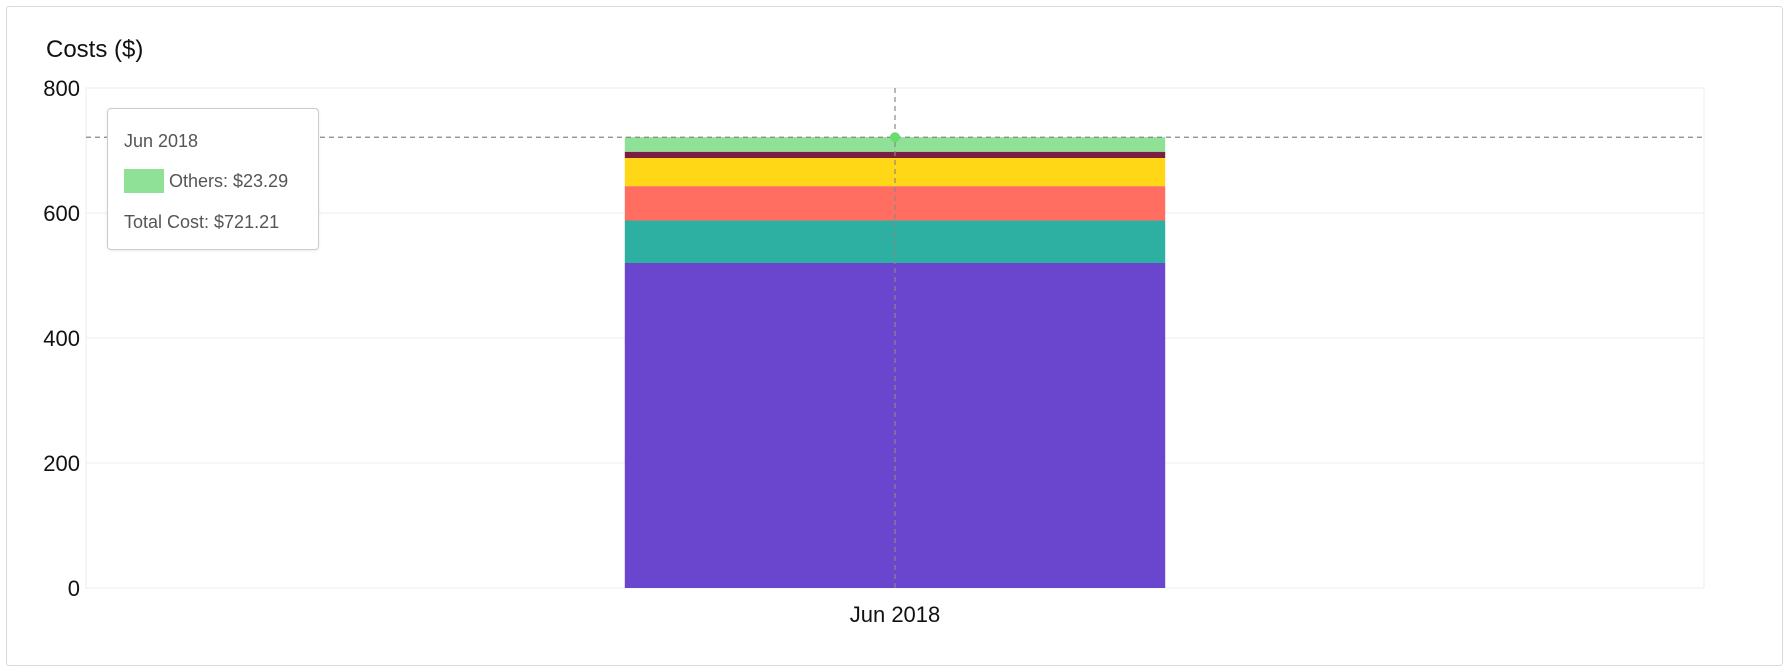 The width and height of the screenshot is (1790, 666). What do you see at coordinates (95, 49) in the screenshot?
I see `chart-title: Costs ($)` at bounding box center [95, 49].